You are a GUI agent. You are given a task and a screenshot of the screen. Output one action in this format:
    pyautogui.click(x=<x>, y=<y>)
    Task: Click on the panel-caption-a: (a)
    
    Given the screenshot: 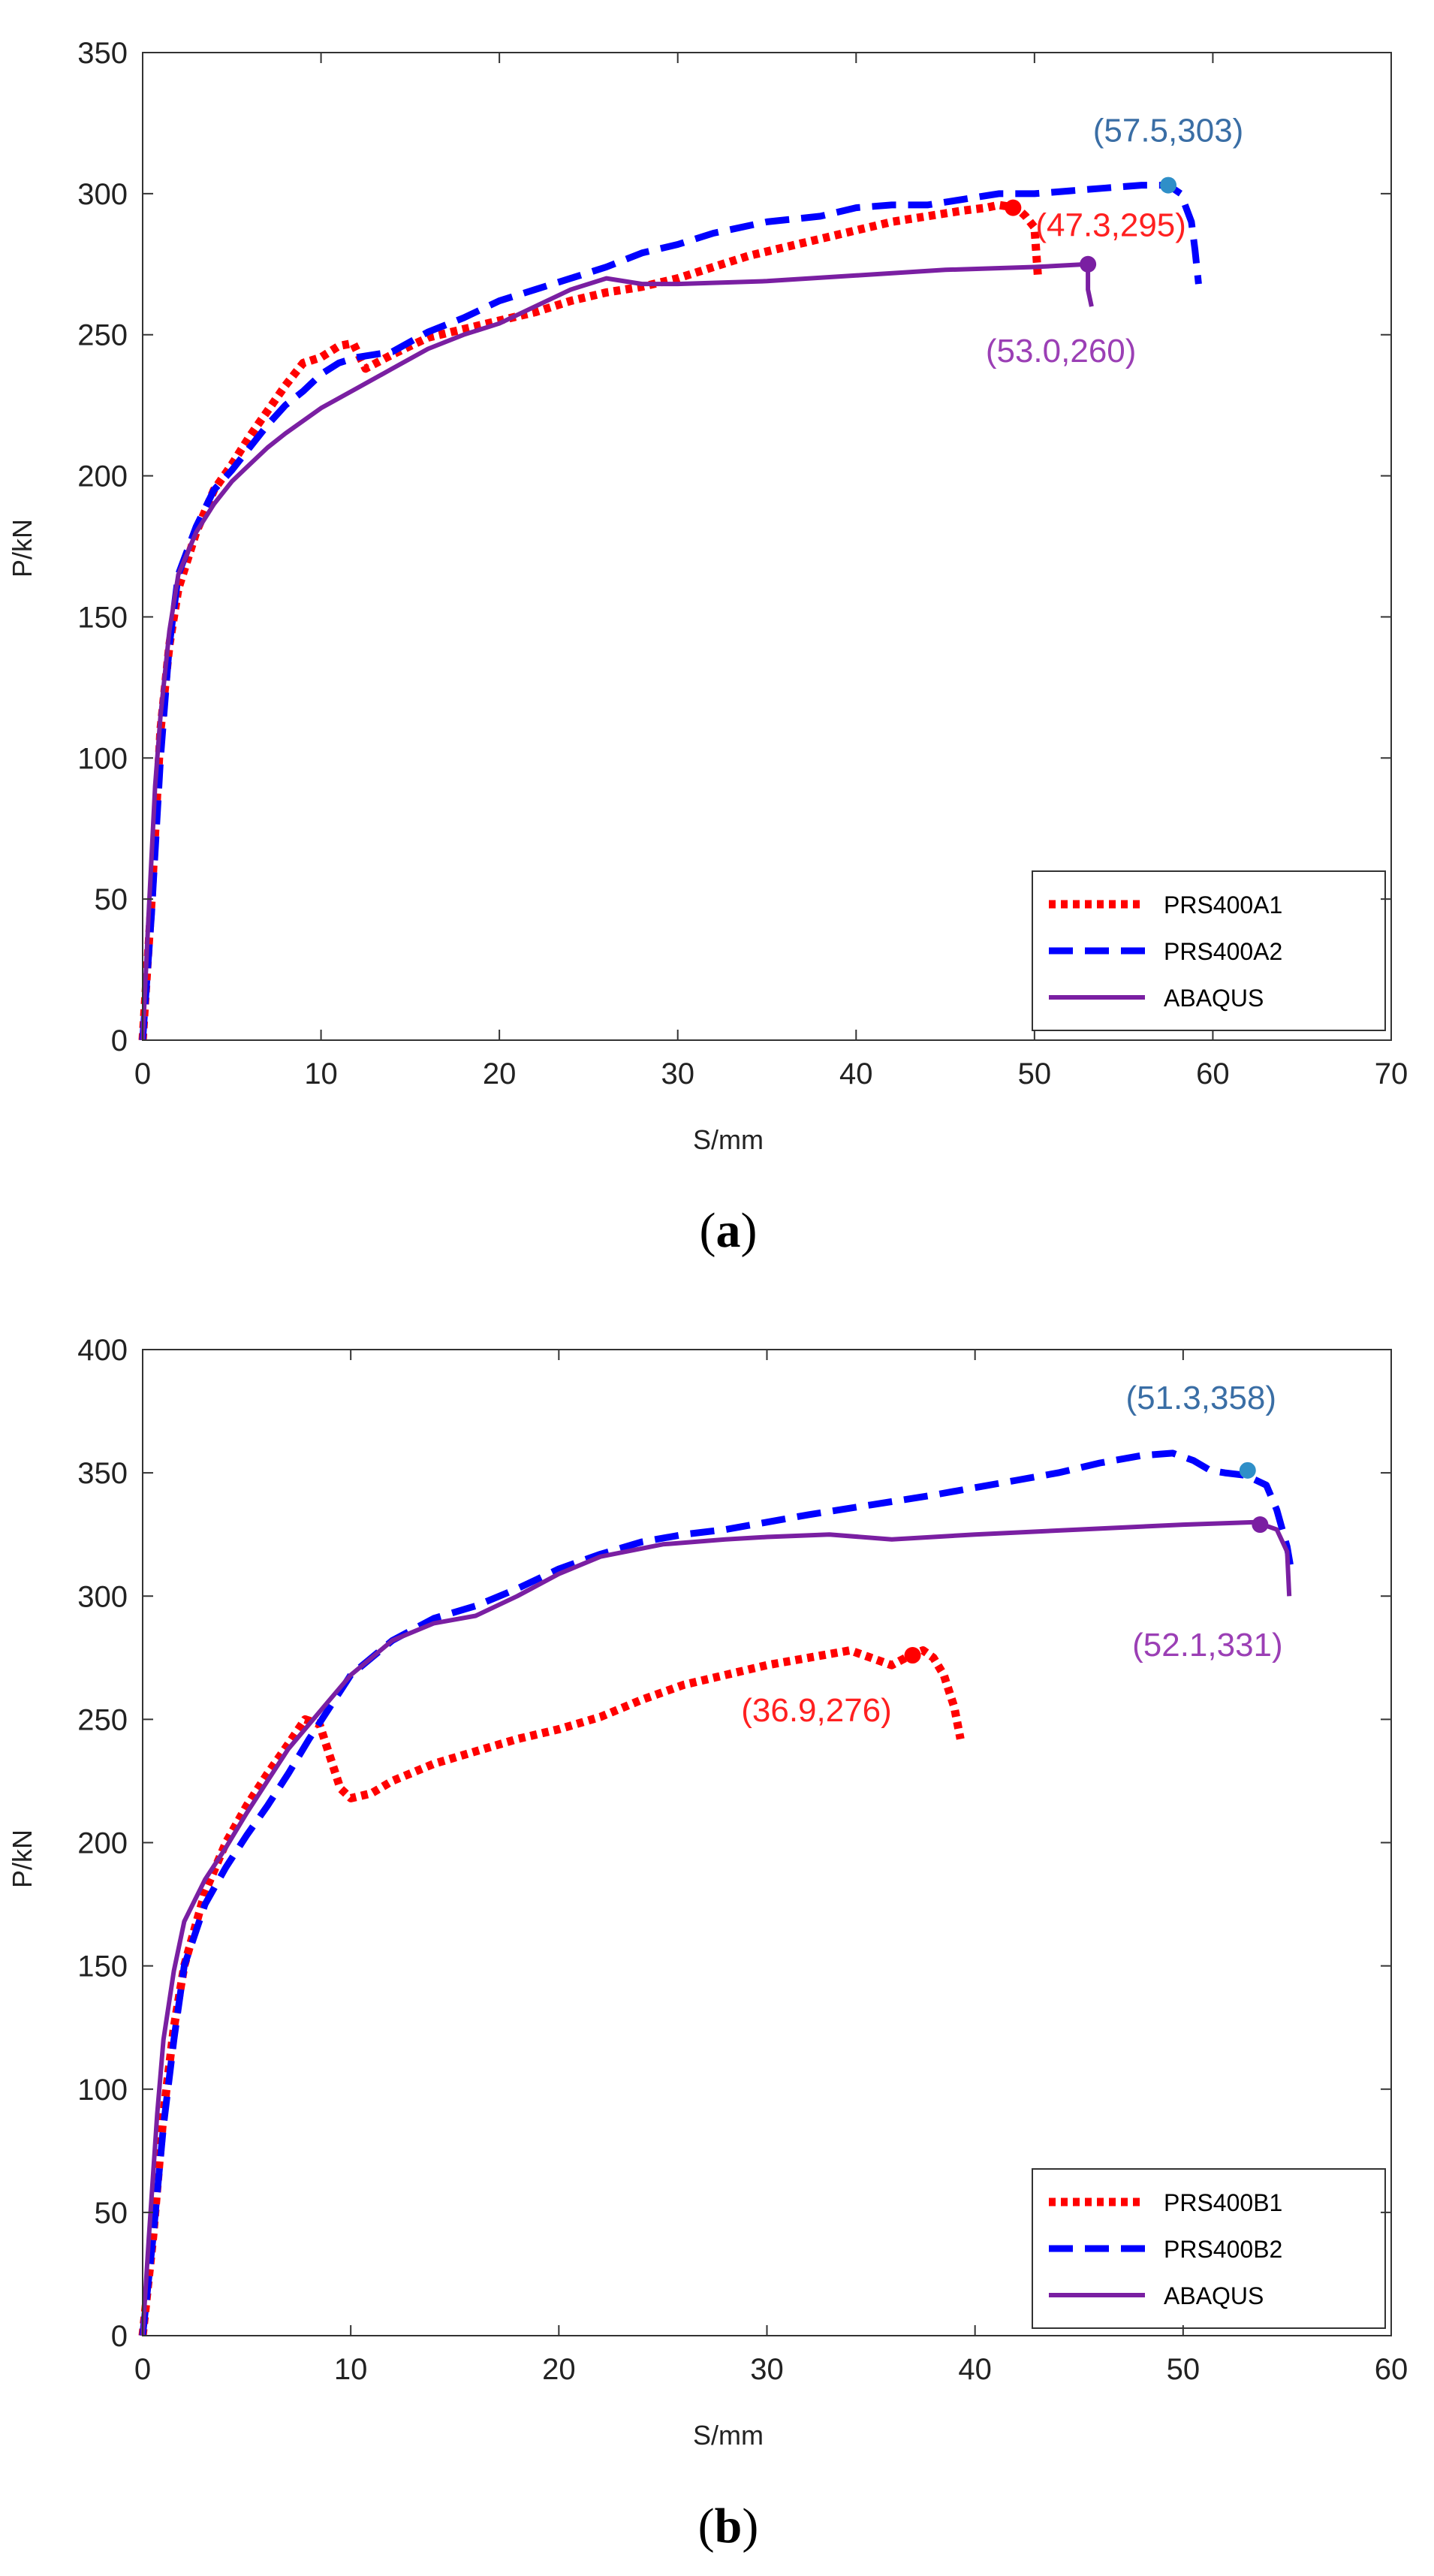 What is the action you would take?
    pyautogui.click(x=729, y=1230)
    